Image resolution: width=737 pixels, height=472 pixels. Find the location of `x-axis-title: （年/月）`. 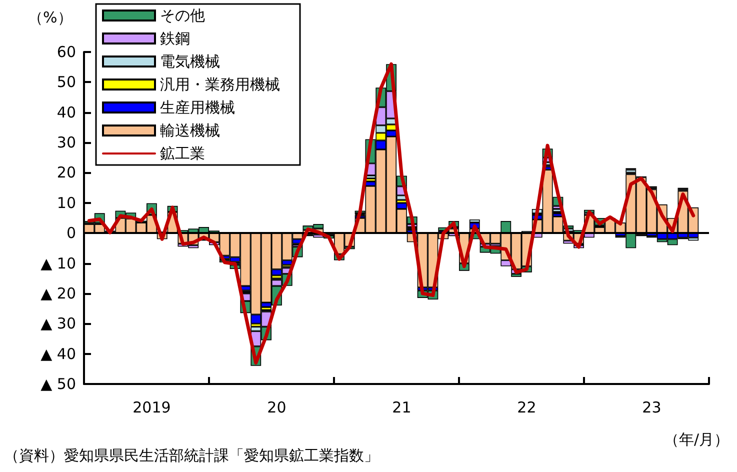

x-axis-title: （年/月） is located at coordinates (697, 439).